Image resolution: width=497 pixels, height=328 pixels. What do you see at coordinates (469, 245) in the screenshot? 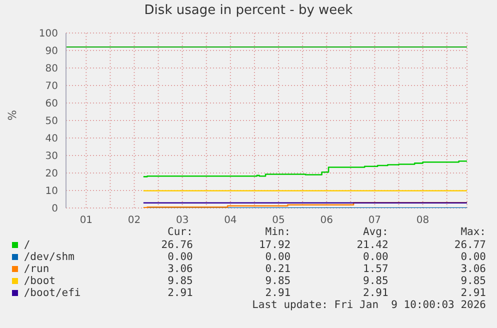
I see `text: 26.77` at bounding box center [469, 245].